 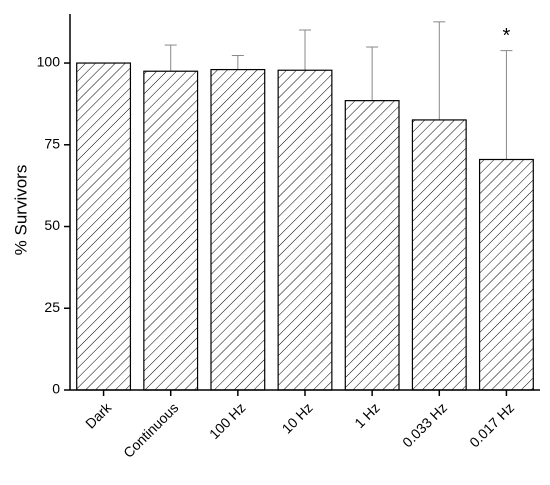 I want to click on annotation: *, so click(x=507, y=36).